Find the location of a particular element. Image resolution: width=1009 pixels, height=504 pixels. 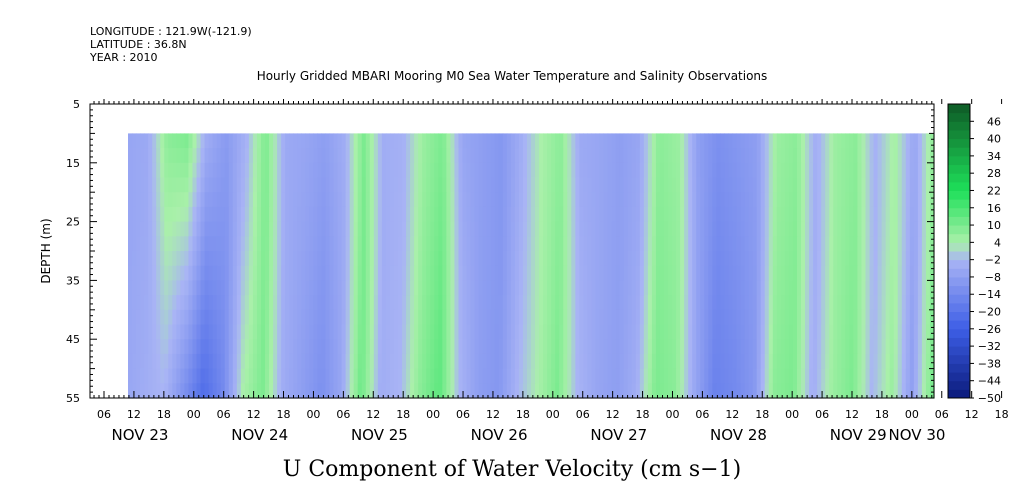

x-axis-title: U Component of Water Velocity (cm s−1) is located at coordinates (512, 469).